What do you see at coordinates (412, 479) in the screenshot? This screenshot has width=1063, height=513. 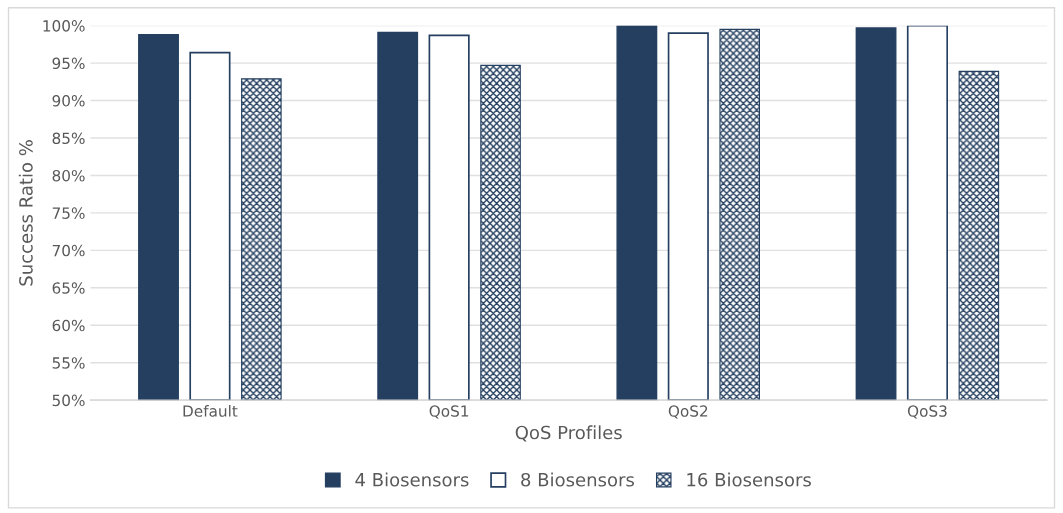 I see `legend-label: 4 Biosensors` at bounding box center [412, 479].